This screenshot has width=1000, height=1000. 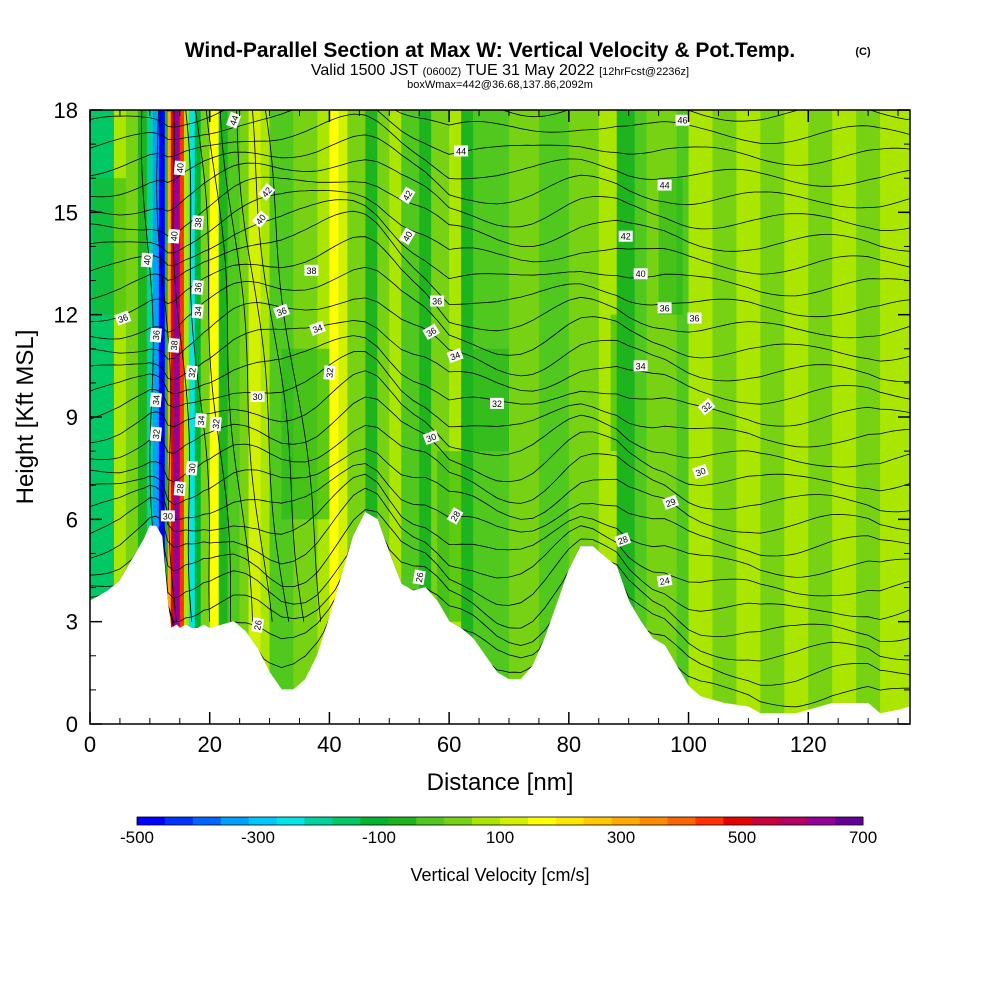 What do you see at coordinates (72, 724) in the screenshot?
I see `y-tick-label: 0` at bounding box center [72, 724].